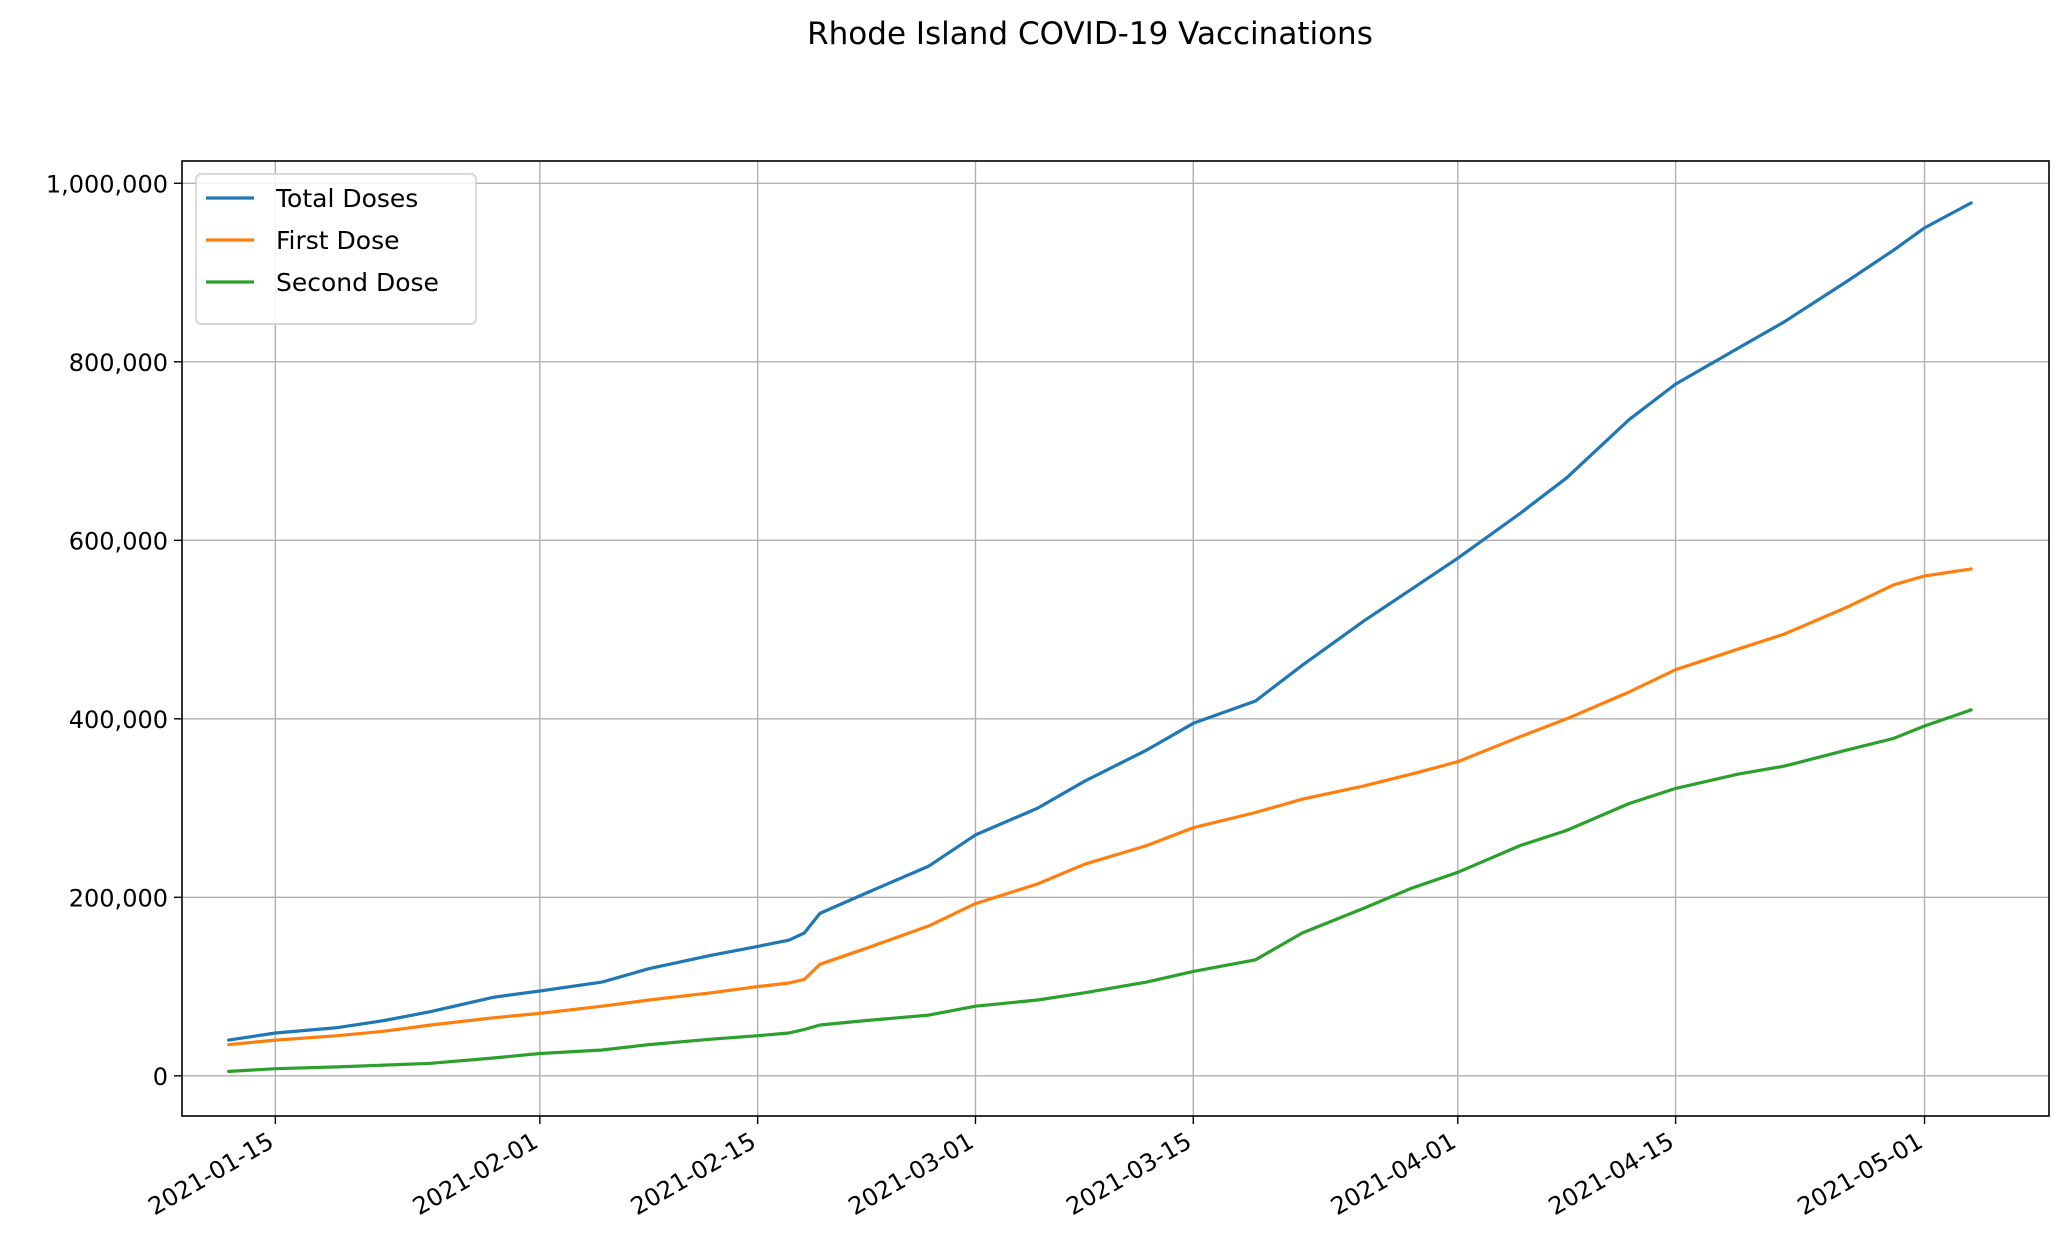 This screenshot has height=1256, width=2061. I want to click on legend-label-first-dose: First Dose, so click(338, 240).